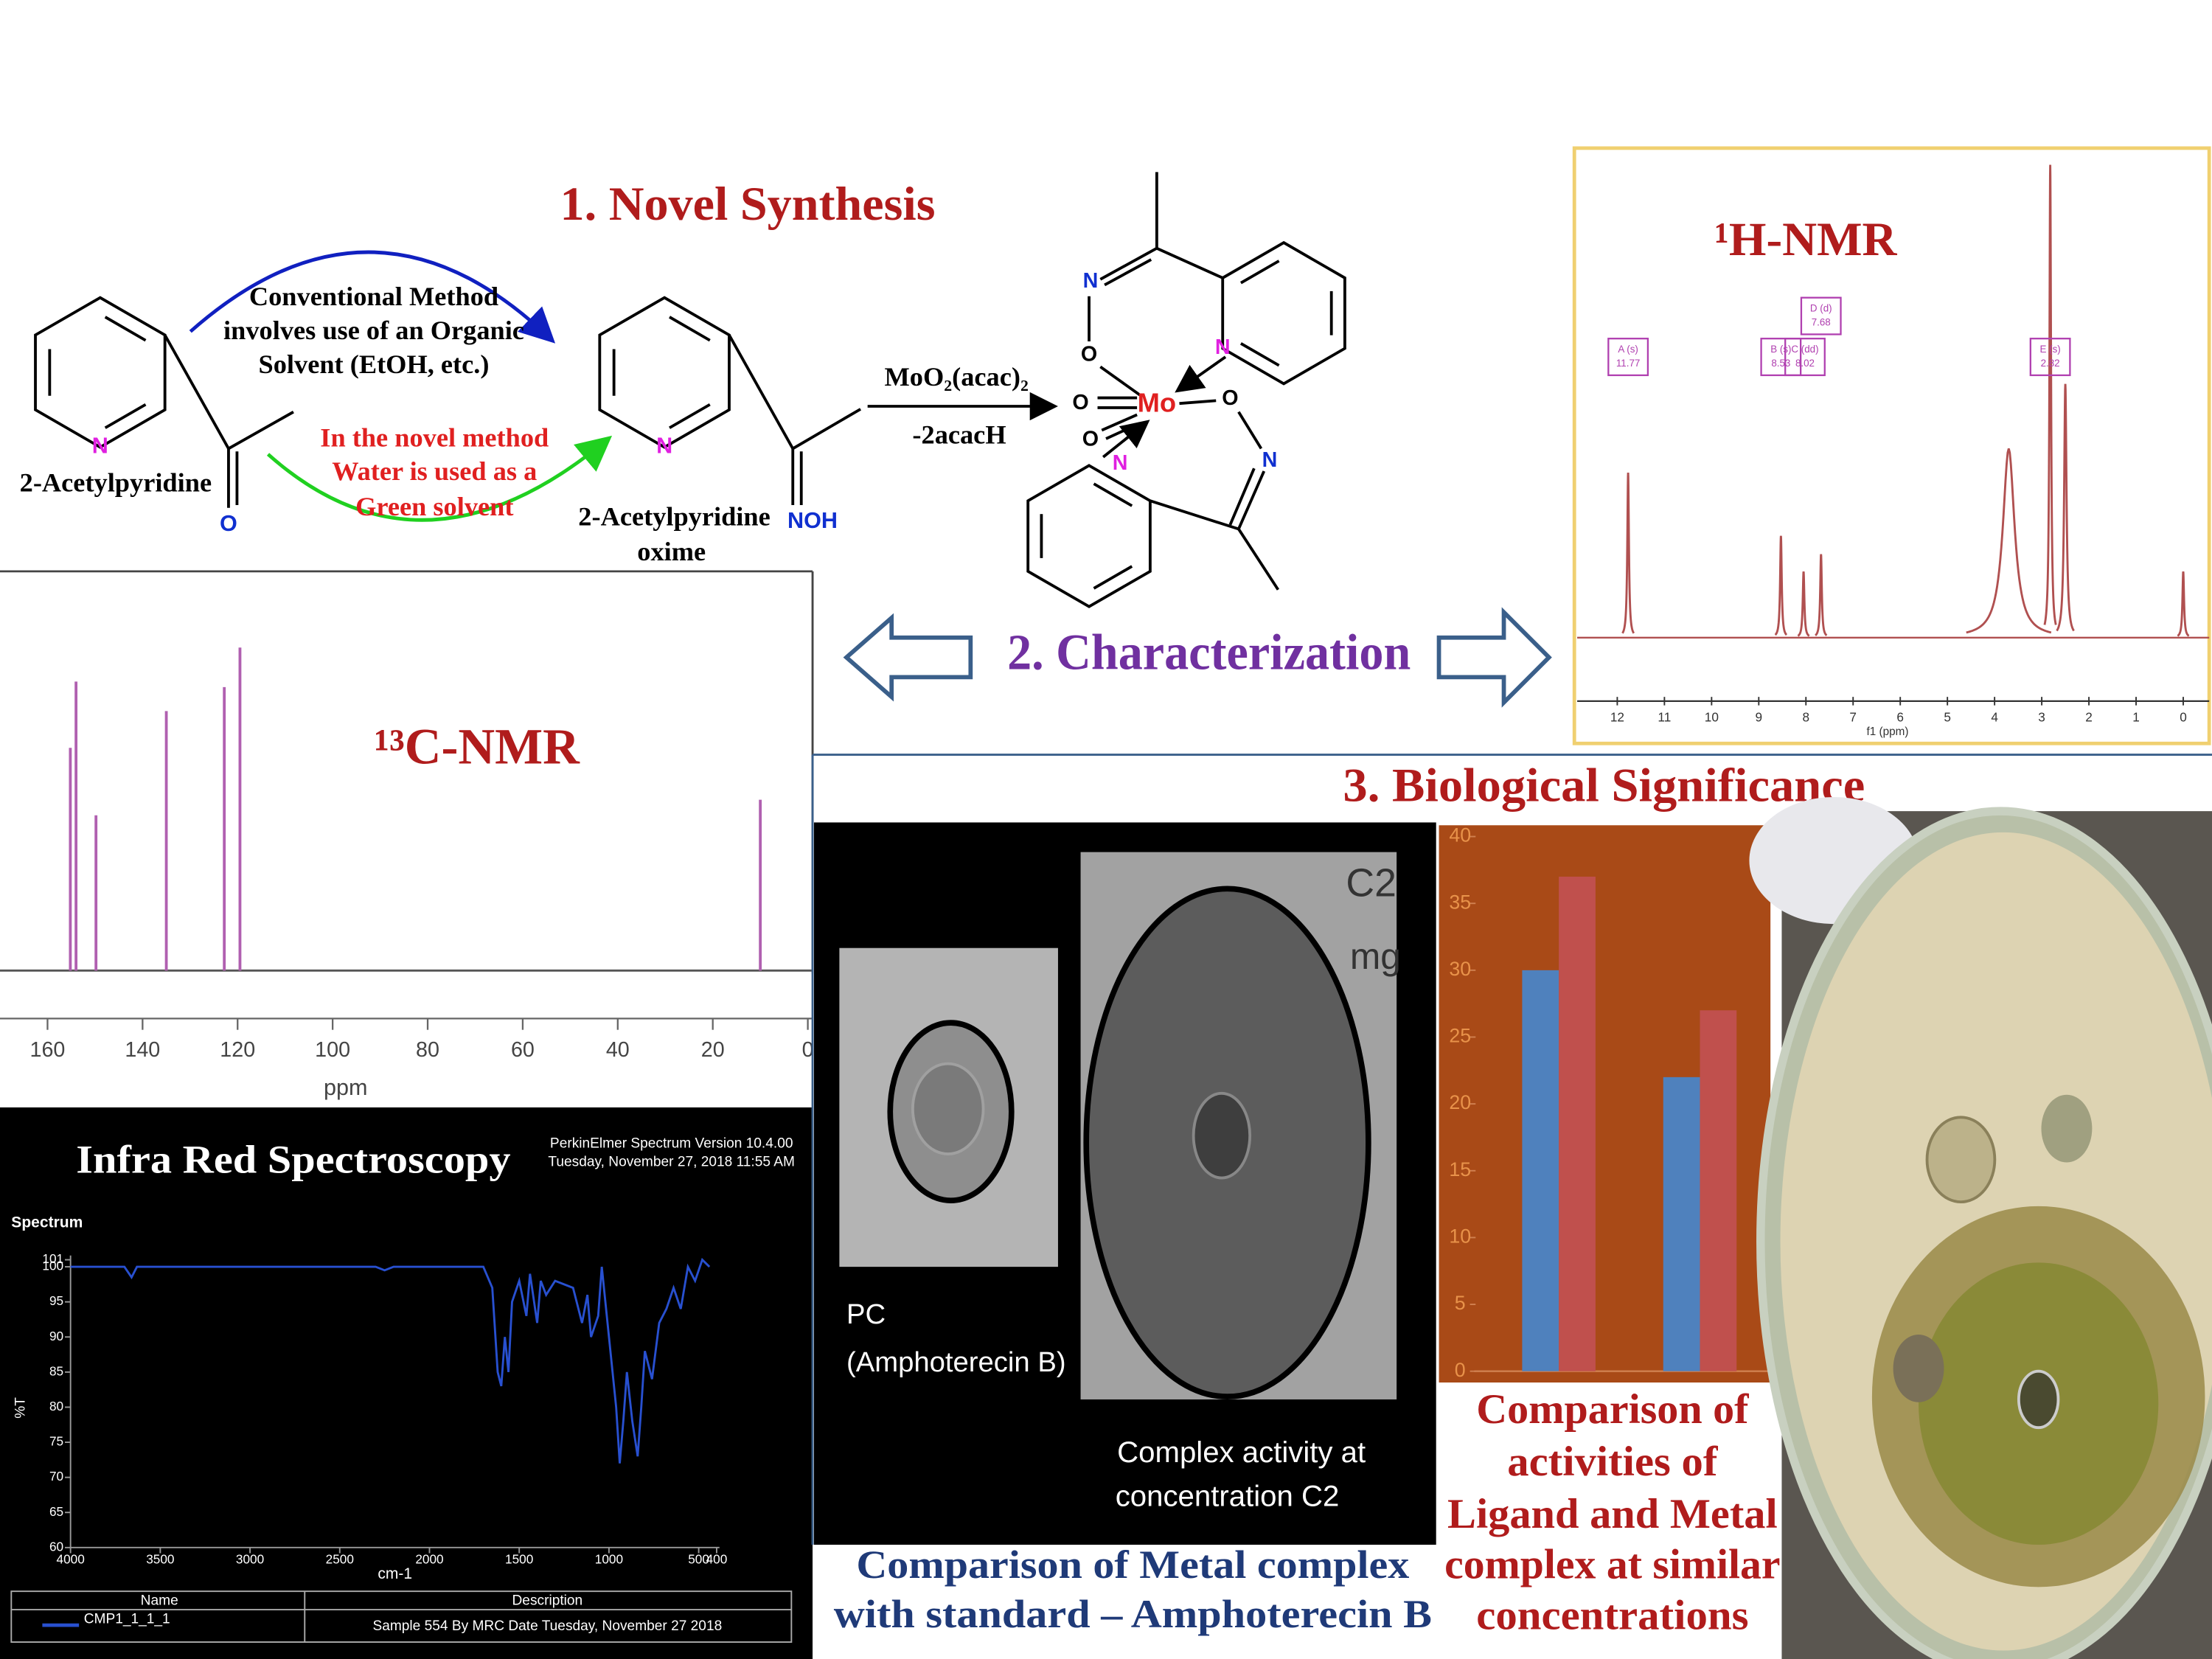  What do you see at coordinates (956, 1362) in the screenshot?
I see `photo-label: (Amphoterecin B)` at bounding box center [956, 1362].